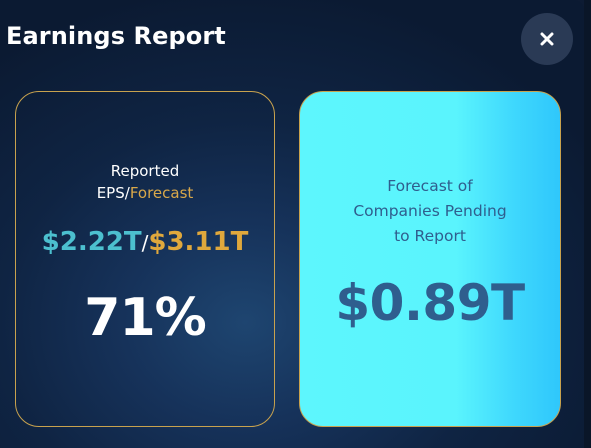  What do you see at coordinates (161, 193) in the screenshot?
I see `forecast-word: Forecast` at bounding box center [161, 193].